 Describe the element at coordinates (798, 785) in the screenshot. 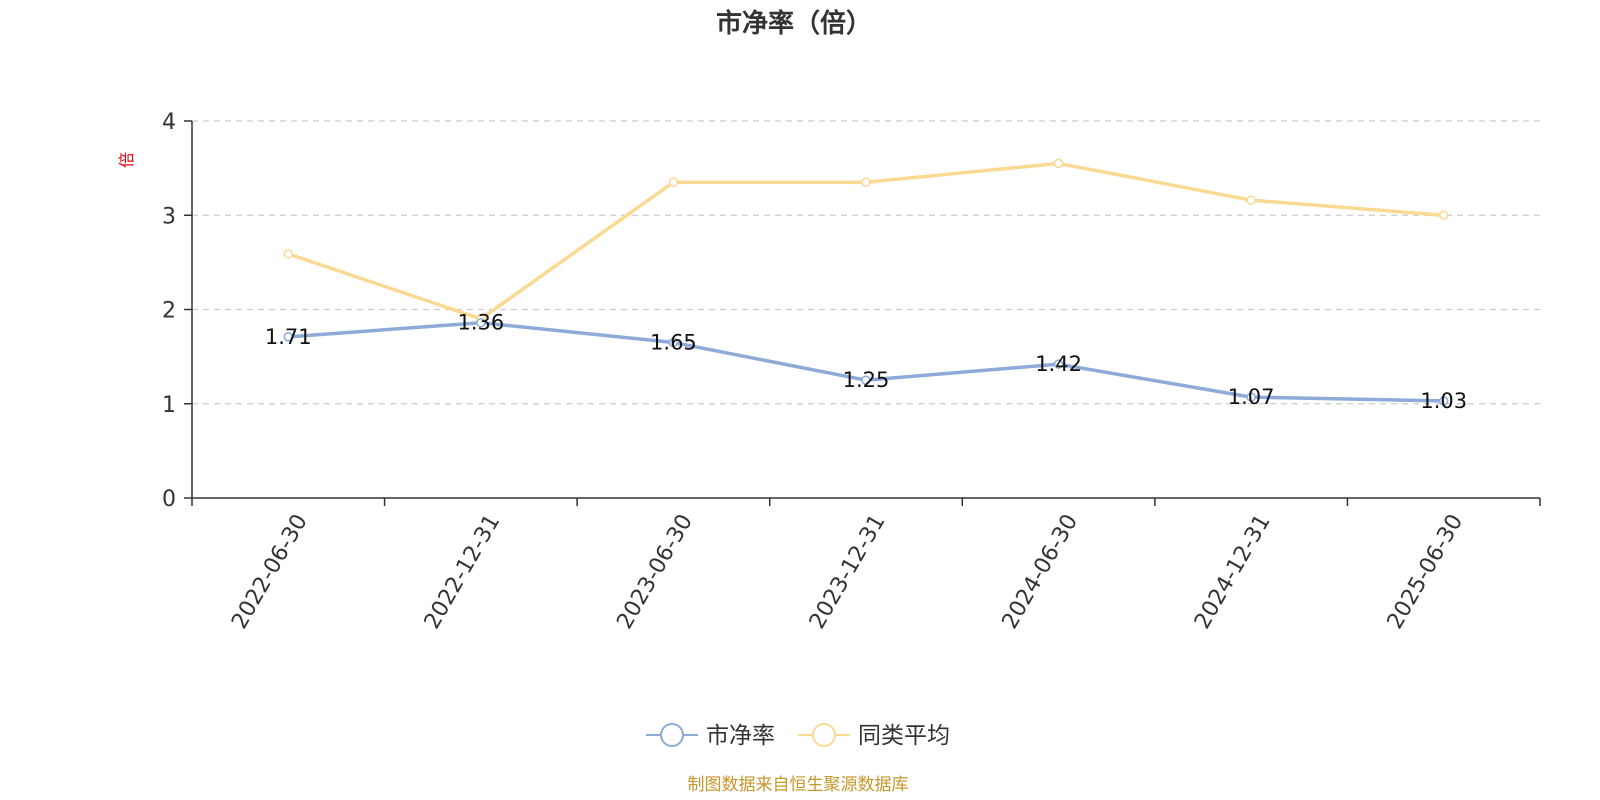

I see `data-source-note: 制图数据来自恒生聚源数据库` at that location.